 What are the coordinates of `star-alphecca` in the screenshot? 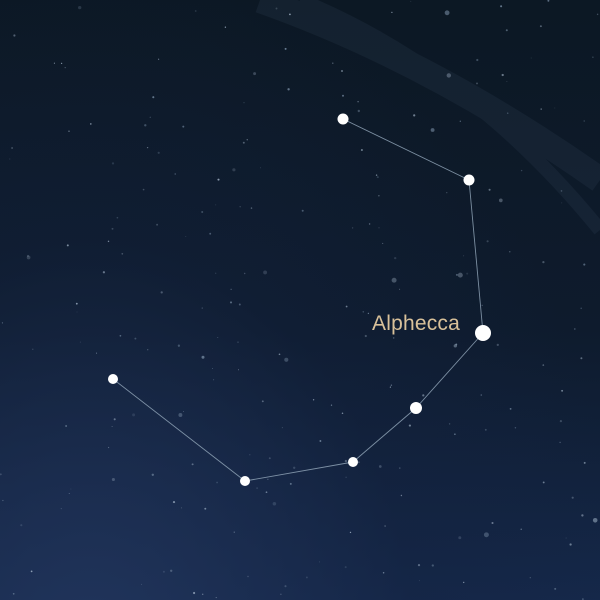 It's located at (483, 333).